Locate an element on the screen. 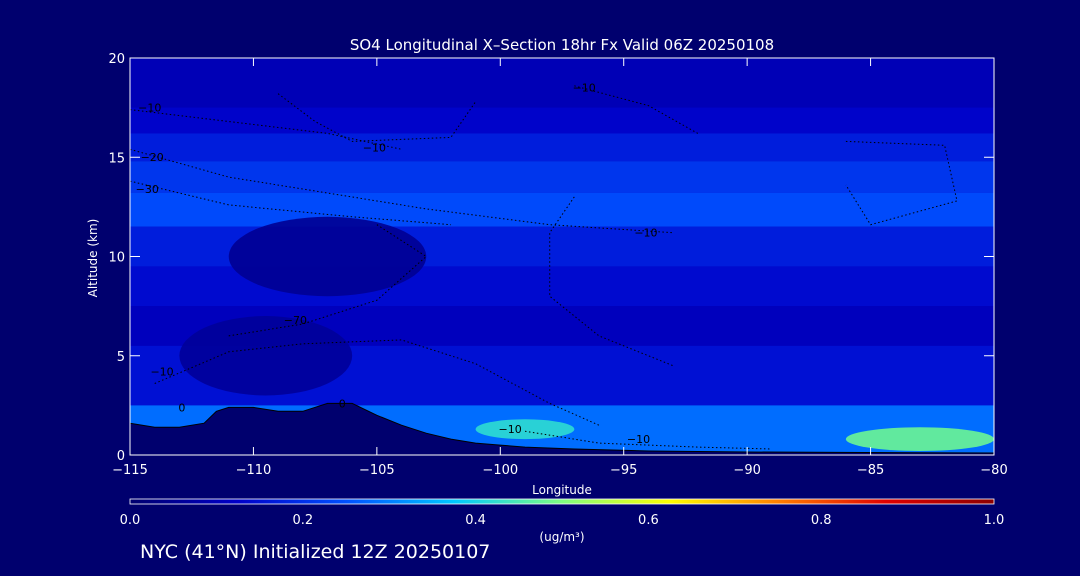 The height and width of the screenshot is (576, 1080). y-tick-label: 20 is located at coordinates (116, 59).